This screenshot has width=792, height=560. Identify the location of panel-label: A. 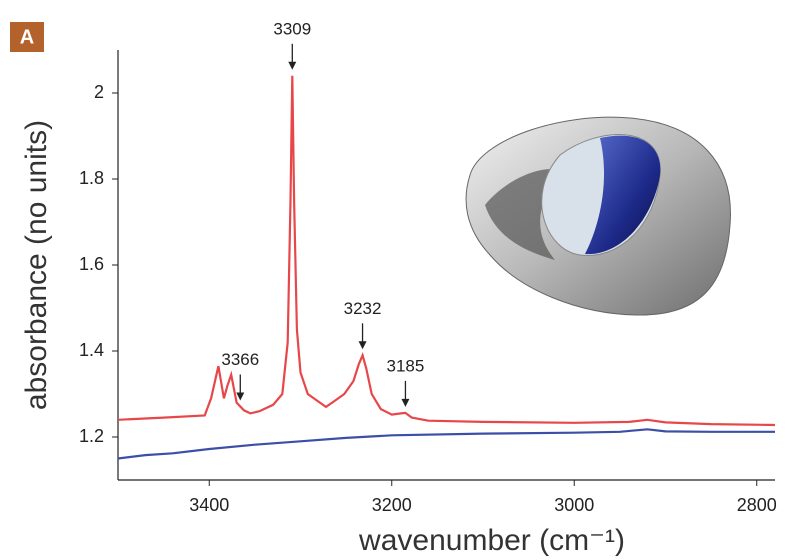
(27, 37).